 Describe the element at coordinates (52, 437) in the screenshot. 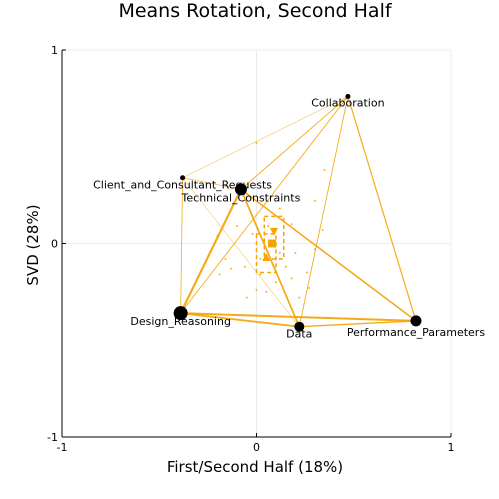

I see `y-tick-label: -1` at that location.